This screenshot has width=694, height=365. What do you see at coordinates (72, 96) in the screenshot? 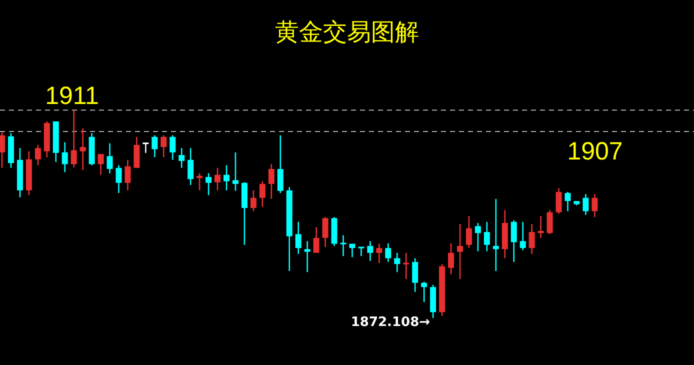
I see `ref-line-label: 1911` at bounding box center [72, 96].